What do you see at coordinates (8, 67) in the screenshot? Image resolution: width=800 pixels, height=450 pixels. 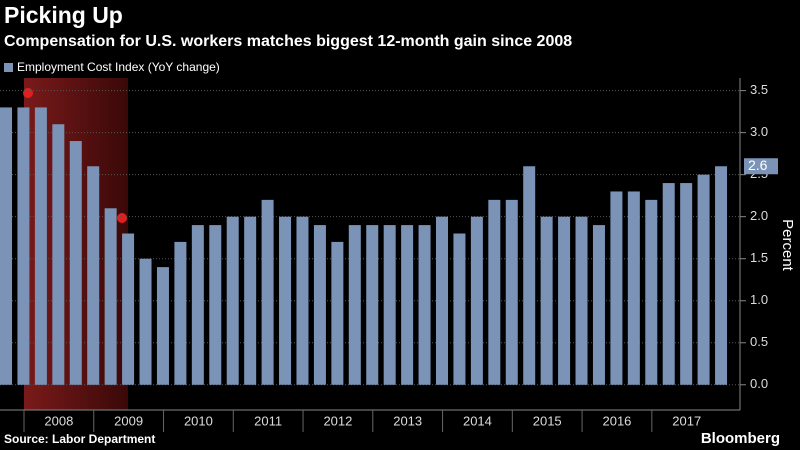 I see `legend-swatch` at bounding box center [8, 67].